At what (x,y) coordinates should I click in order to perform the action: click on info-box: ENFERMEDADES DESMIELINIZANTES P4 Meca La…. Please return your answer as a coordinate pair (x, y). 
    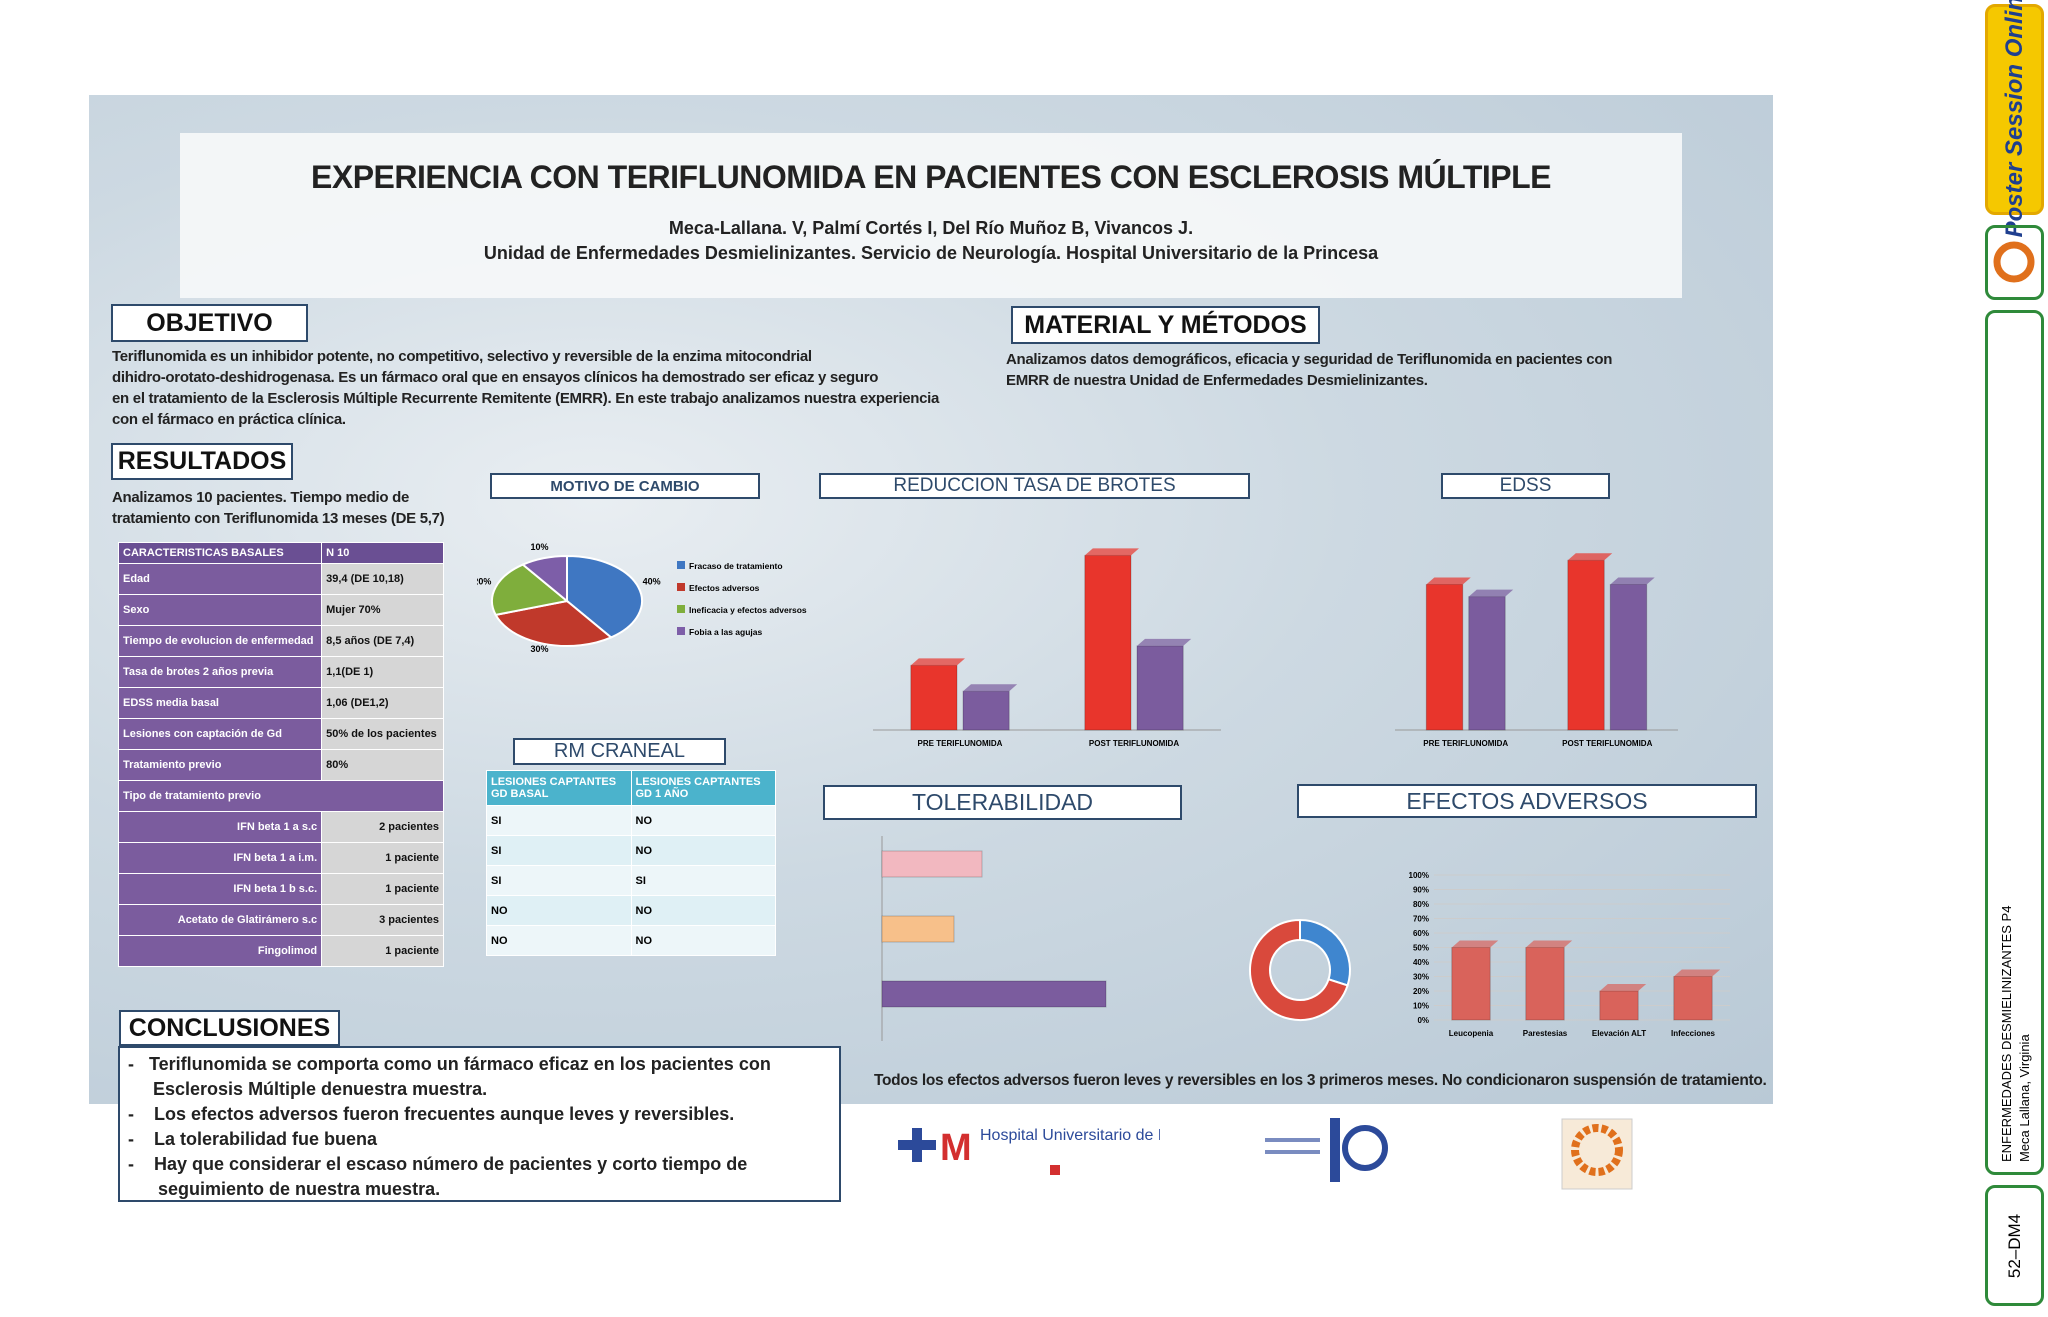
    Looking at the image, I should click on (2014, 742).